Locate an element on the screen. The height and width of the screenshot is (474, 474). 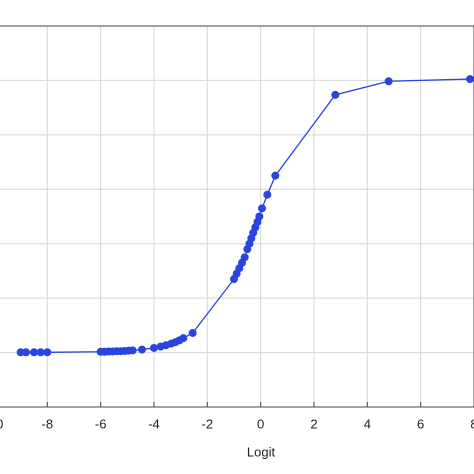
x-tick-label: 6 is located at coordinates (420, 423).